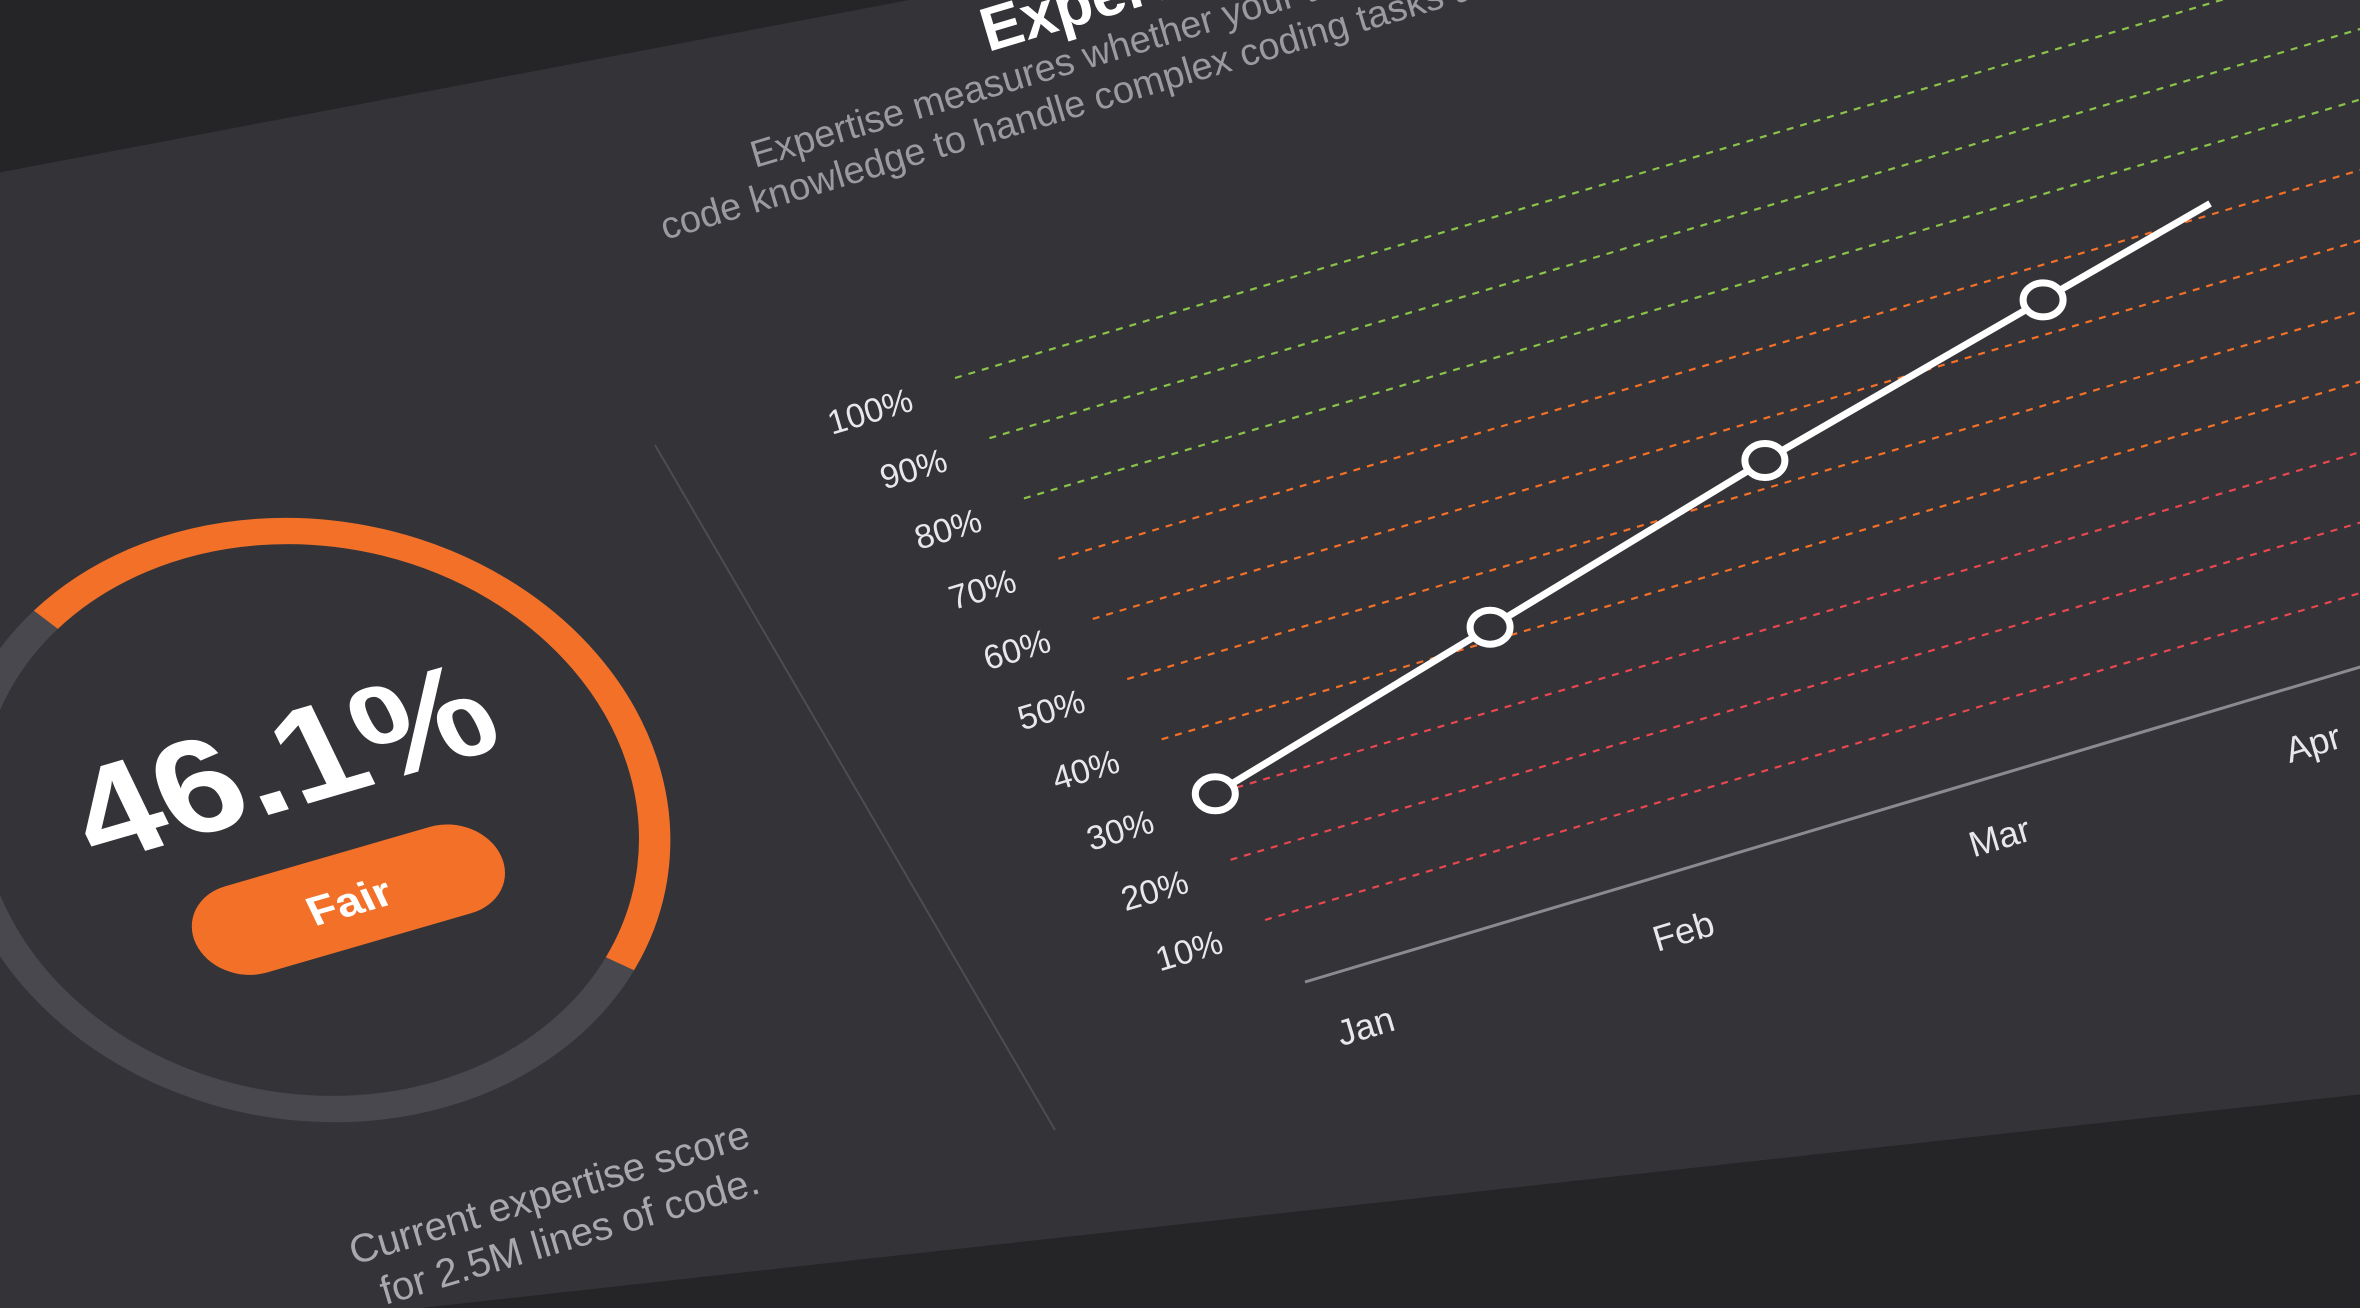 The height and width of the screenshot is (1308, 2360). Describe the element at coordinates (352, 744) in the screenshot. I see `gauge-progress-arc` at that location.